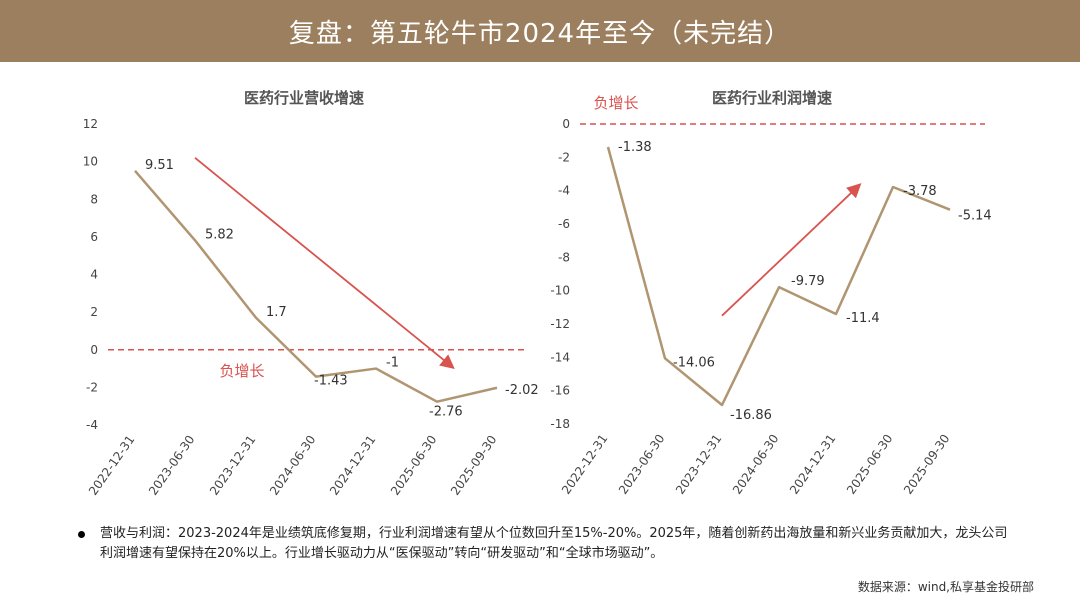 The width and height of the screenshot is (1080, 608). What do you see at coordinates (975, 216) in the screenshot?
I see `data-label: -5.14` at bounding box center [975, 216].